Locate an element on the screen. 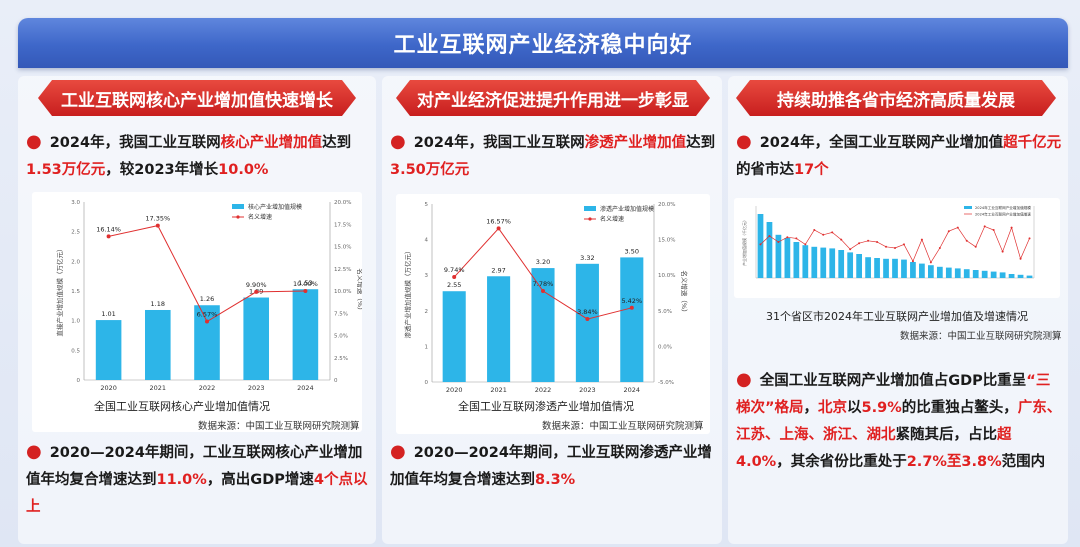 This screenshot has height=547, width=1080. bar-value-label: 1.01 is located at coordinates (108, 314).